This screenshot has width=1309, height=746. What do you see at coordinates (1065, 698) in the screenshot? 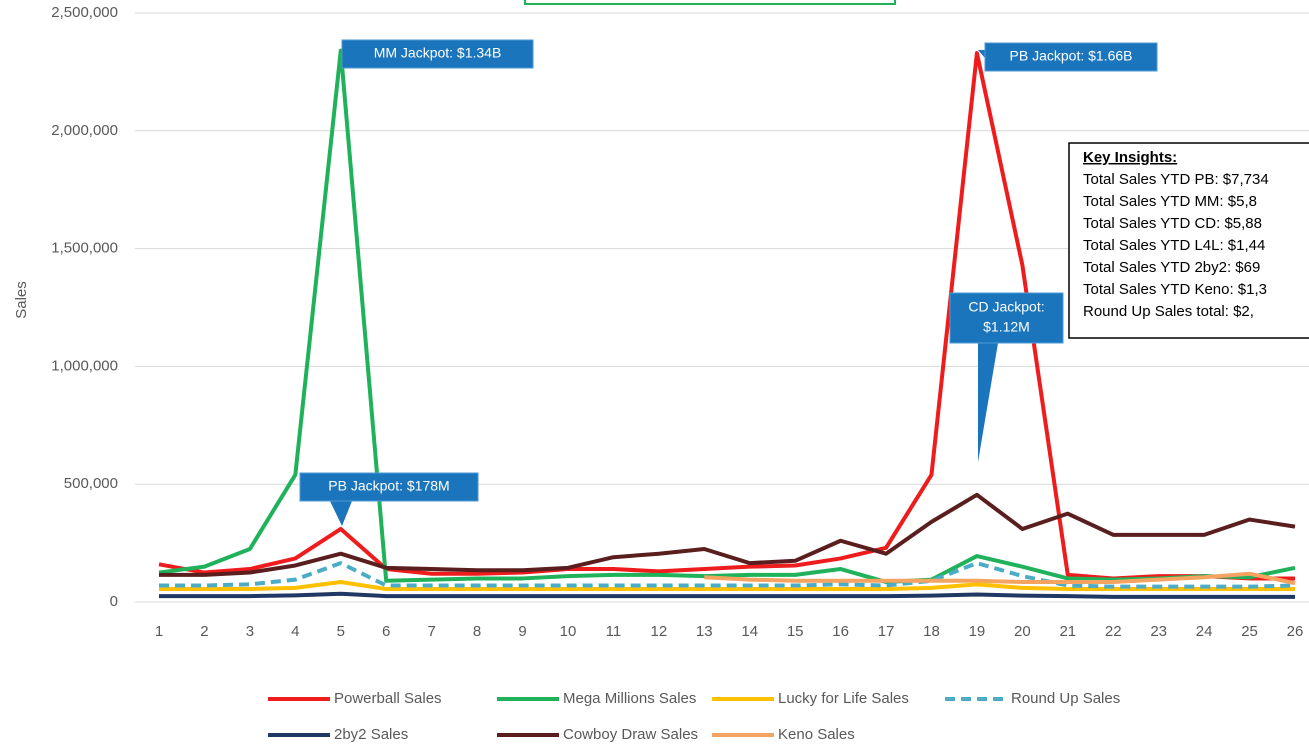
I see `legend-label: Round Up Sales` at bounding box center [1065, 698].